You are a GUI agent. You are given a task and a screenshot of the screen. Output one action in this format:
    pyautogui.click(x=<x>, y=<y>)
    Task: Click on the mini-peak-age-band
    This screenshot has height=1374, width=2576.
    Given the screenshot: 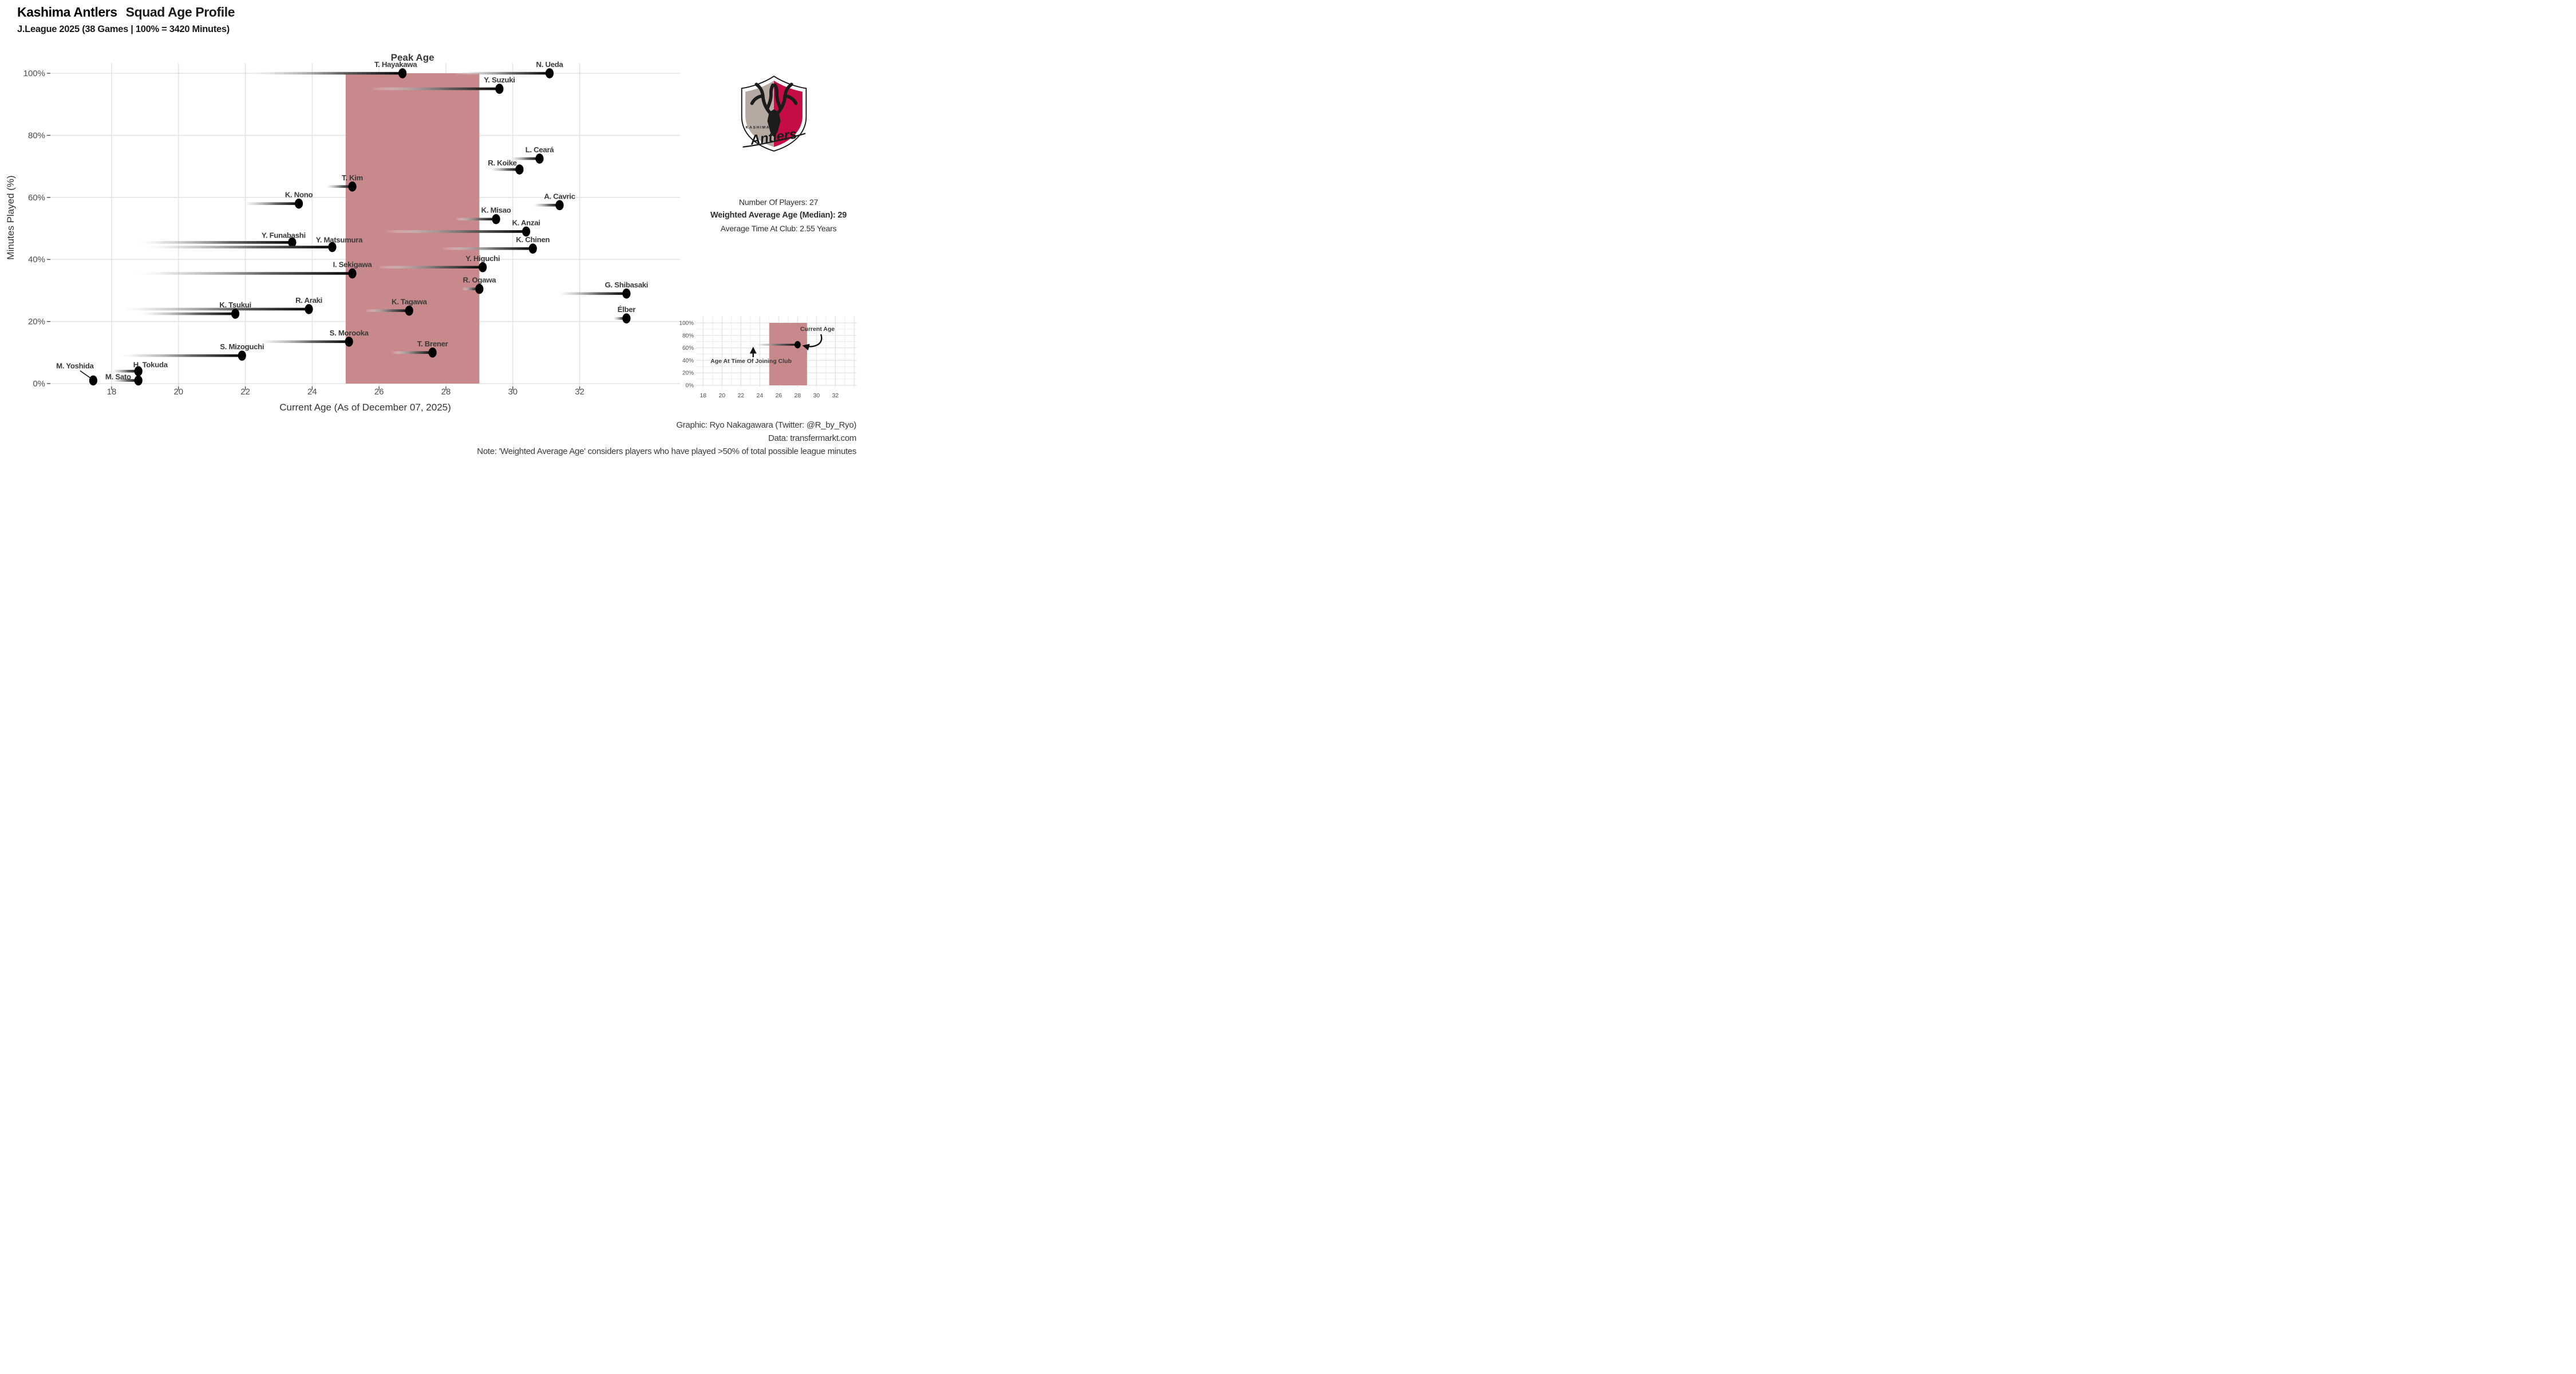 What is the action you would take?
    pyautogui.click(x=788, y=354)
    